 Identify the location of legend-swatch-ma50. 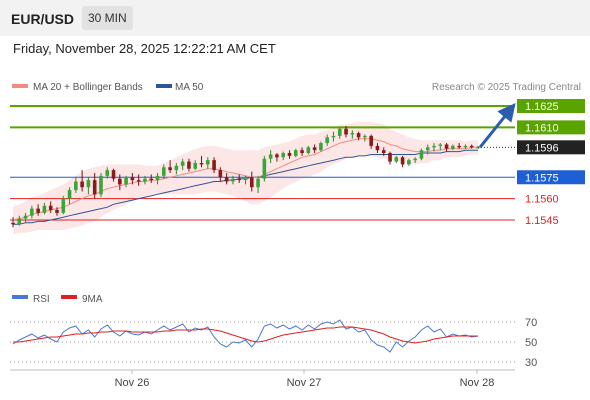
(164, 86).